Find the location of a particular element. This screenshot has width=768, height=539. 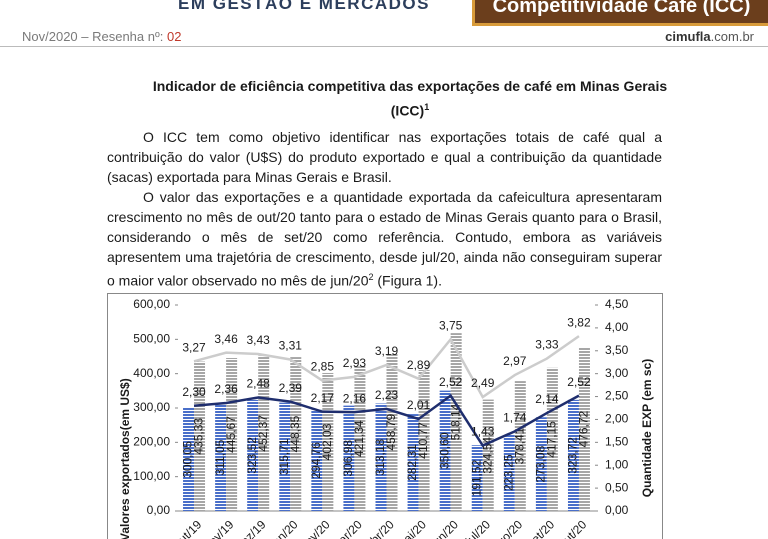

y-tick-label: 600,00 is located at coordinates (151, 304).